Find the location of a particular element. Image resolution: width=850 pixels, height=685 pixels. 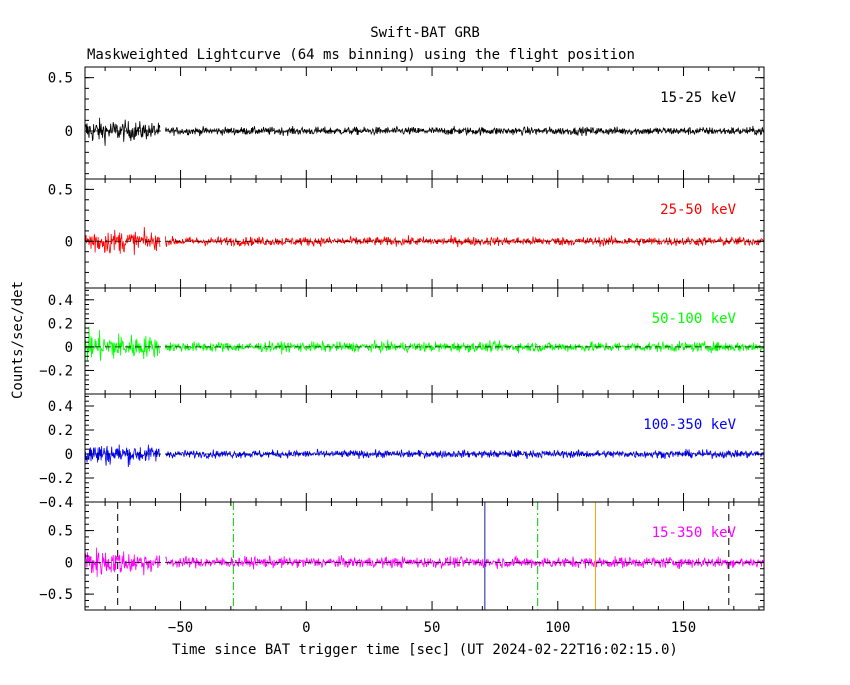

chart-title: Swift-BAT GRB is located at coordinates (425, 33).